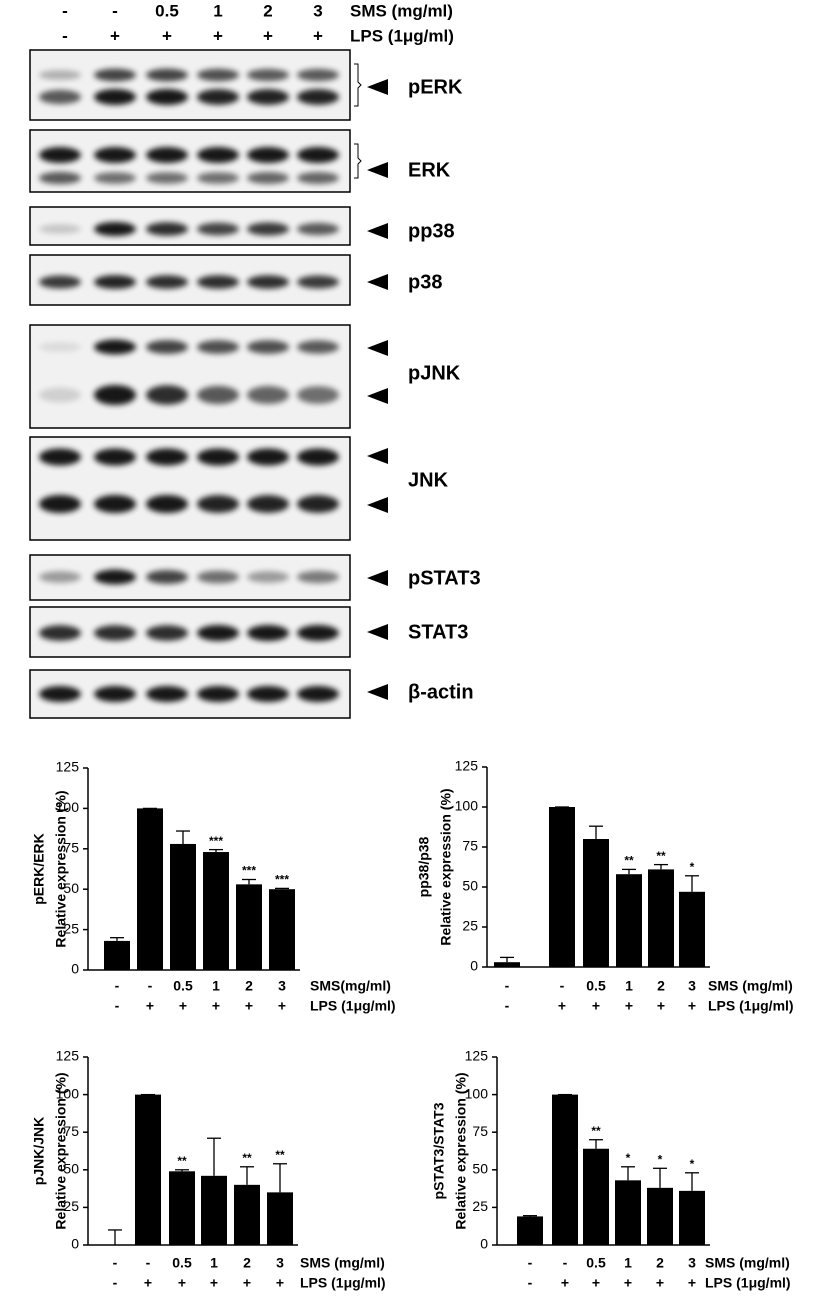 This screenshot has height=1296, width=816. What do you see at coordinates (71, 1206) in the screenshot?
I see `y-tick-label: 25` at bounding box center [71, 1206].